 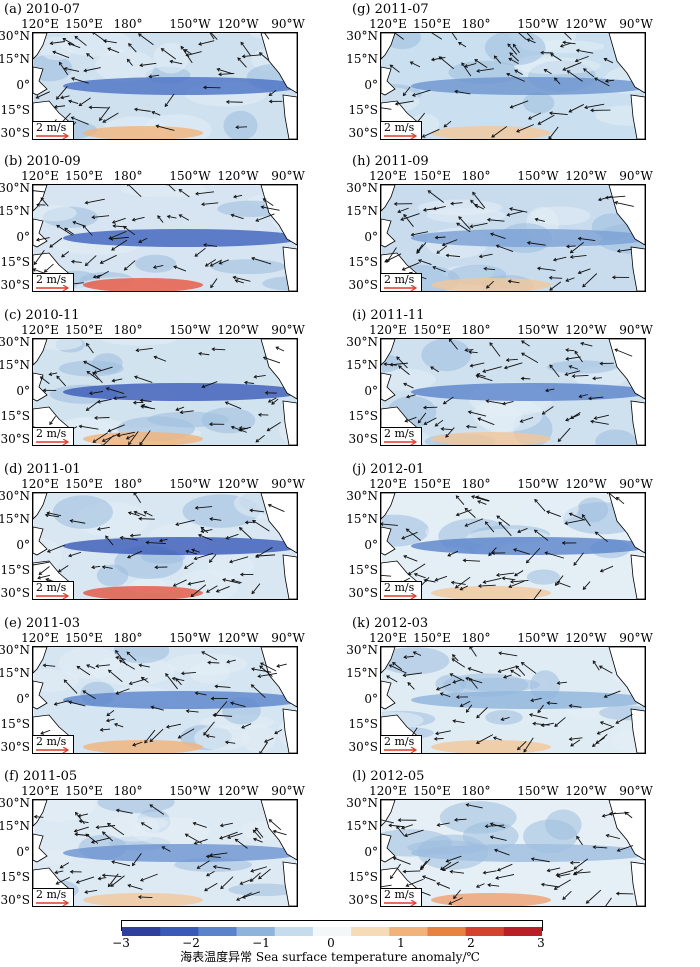 What do you see at coordinates (538, 791) in the screenshot?
I see `longitude-label: 150°W` at bounding box center [538, 791].